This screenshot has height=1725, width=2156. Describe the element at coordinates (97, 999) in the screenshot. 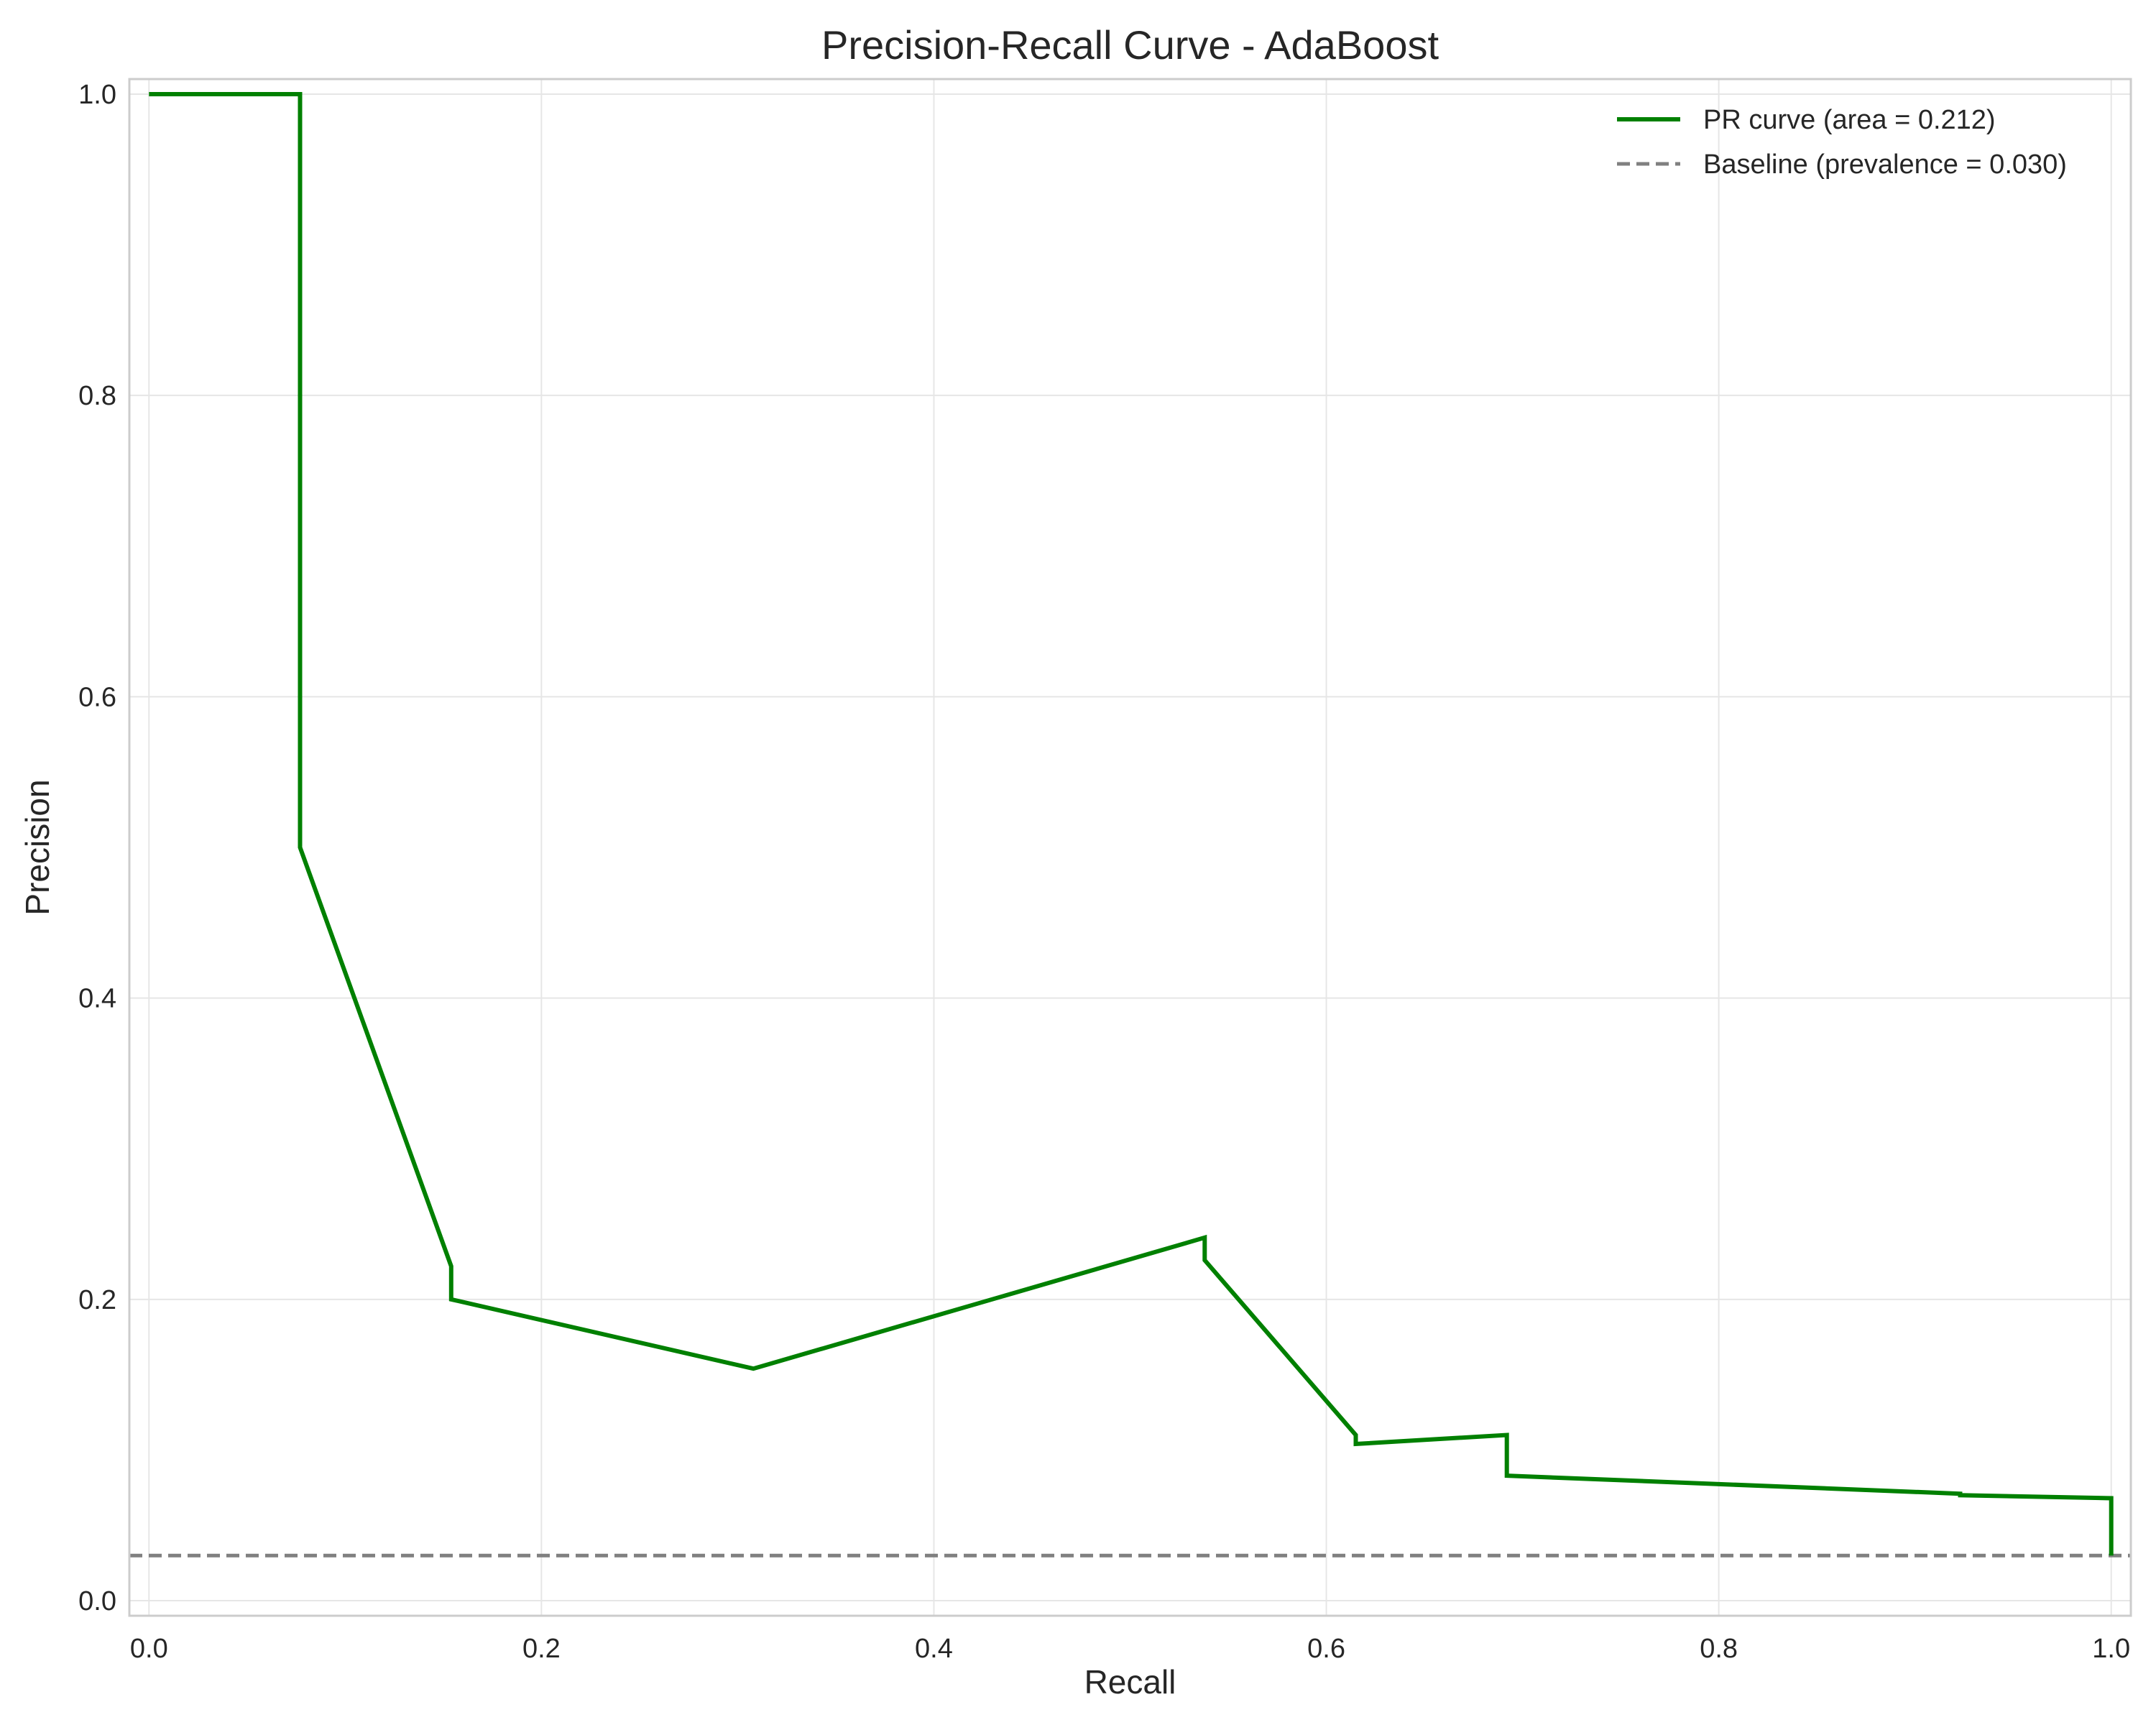

I see `y-tick-label: 0.4` at that location.